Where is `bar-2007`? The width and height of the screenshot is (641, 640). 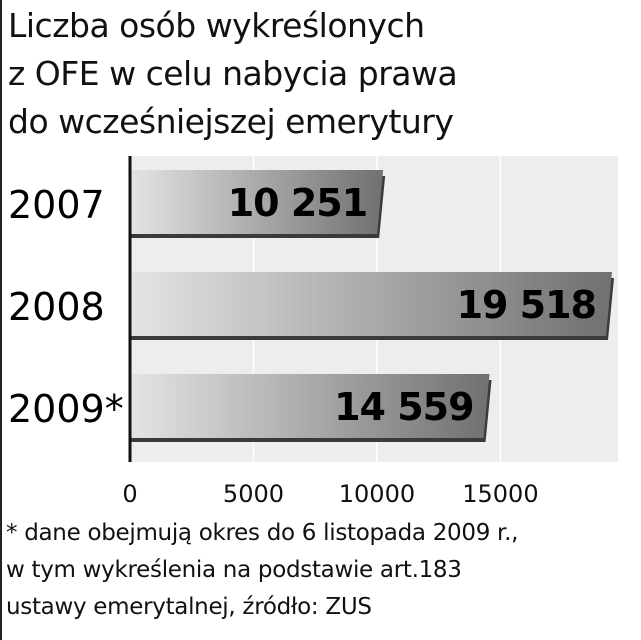
bar-2007 is located at coordinates (257, 202).